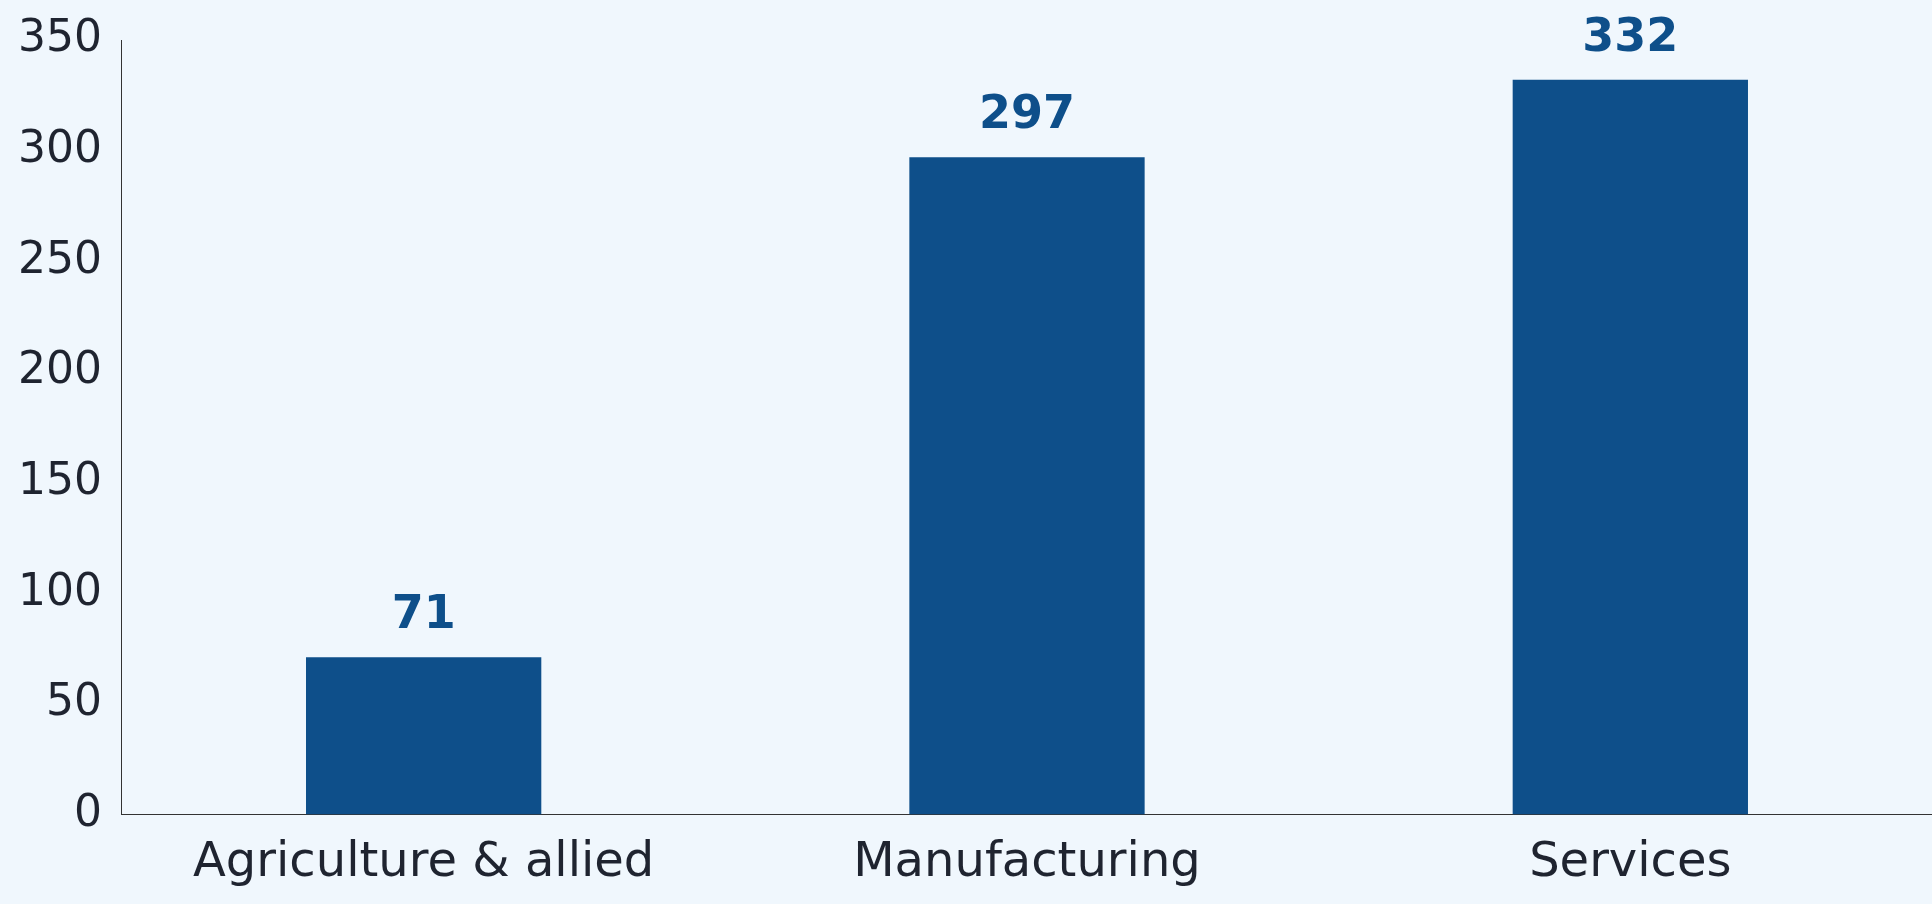 The height and width of the screenshot is (904, 1932). What do you see at coordinates (73, 700) in the screenshot?
I see `y-tick-label: 50` at bounding box center [73, 700].